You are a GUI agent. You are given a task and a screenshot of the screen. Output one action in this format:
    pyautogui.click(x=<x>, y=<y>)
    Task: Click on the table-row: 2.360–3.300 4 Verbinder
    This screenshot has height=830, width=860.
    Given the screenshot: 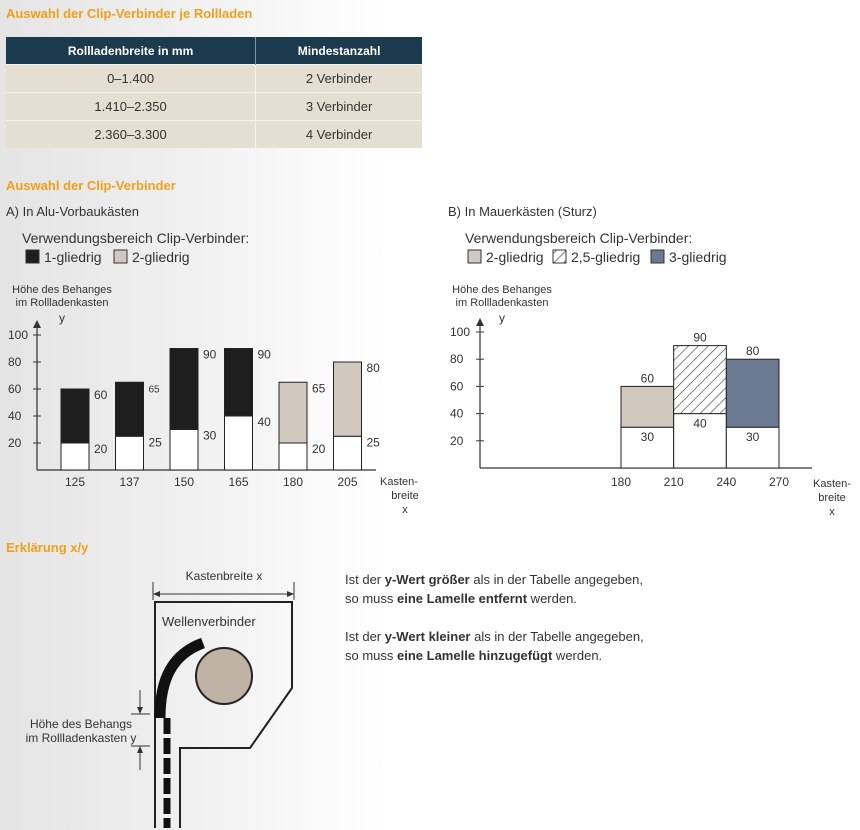 What is the action you would take?
    pyautogui.click(x=214, y=134)
    